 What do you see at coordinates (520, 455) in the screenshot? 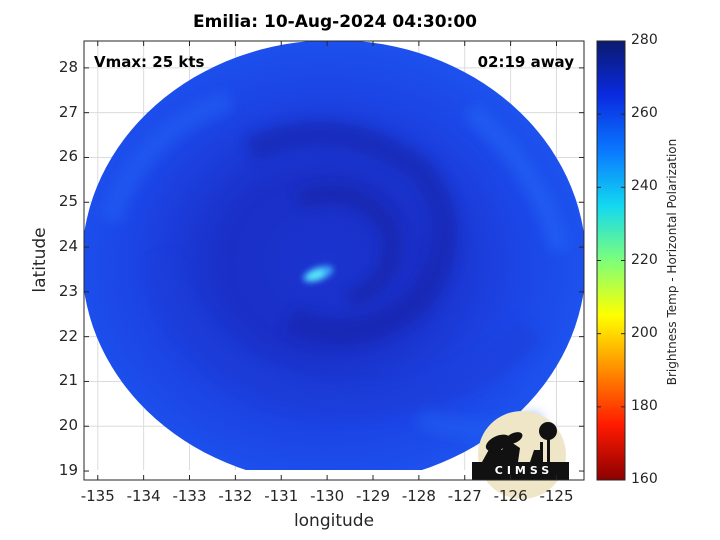
I see `cimss-logo` at bounding box center [520, 455].